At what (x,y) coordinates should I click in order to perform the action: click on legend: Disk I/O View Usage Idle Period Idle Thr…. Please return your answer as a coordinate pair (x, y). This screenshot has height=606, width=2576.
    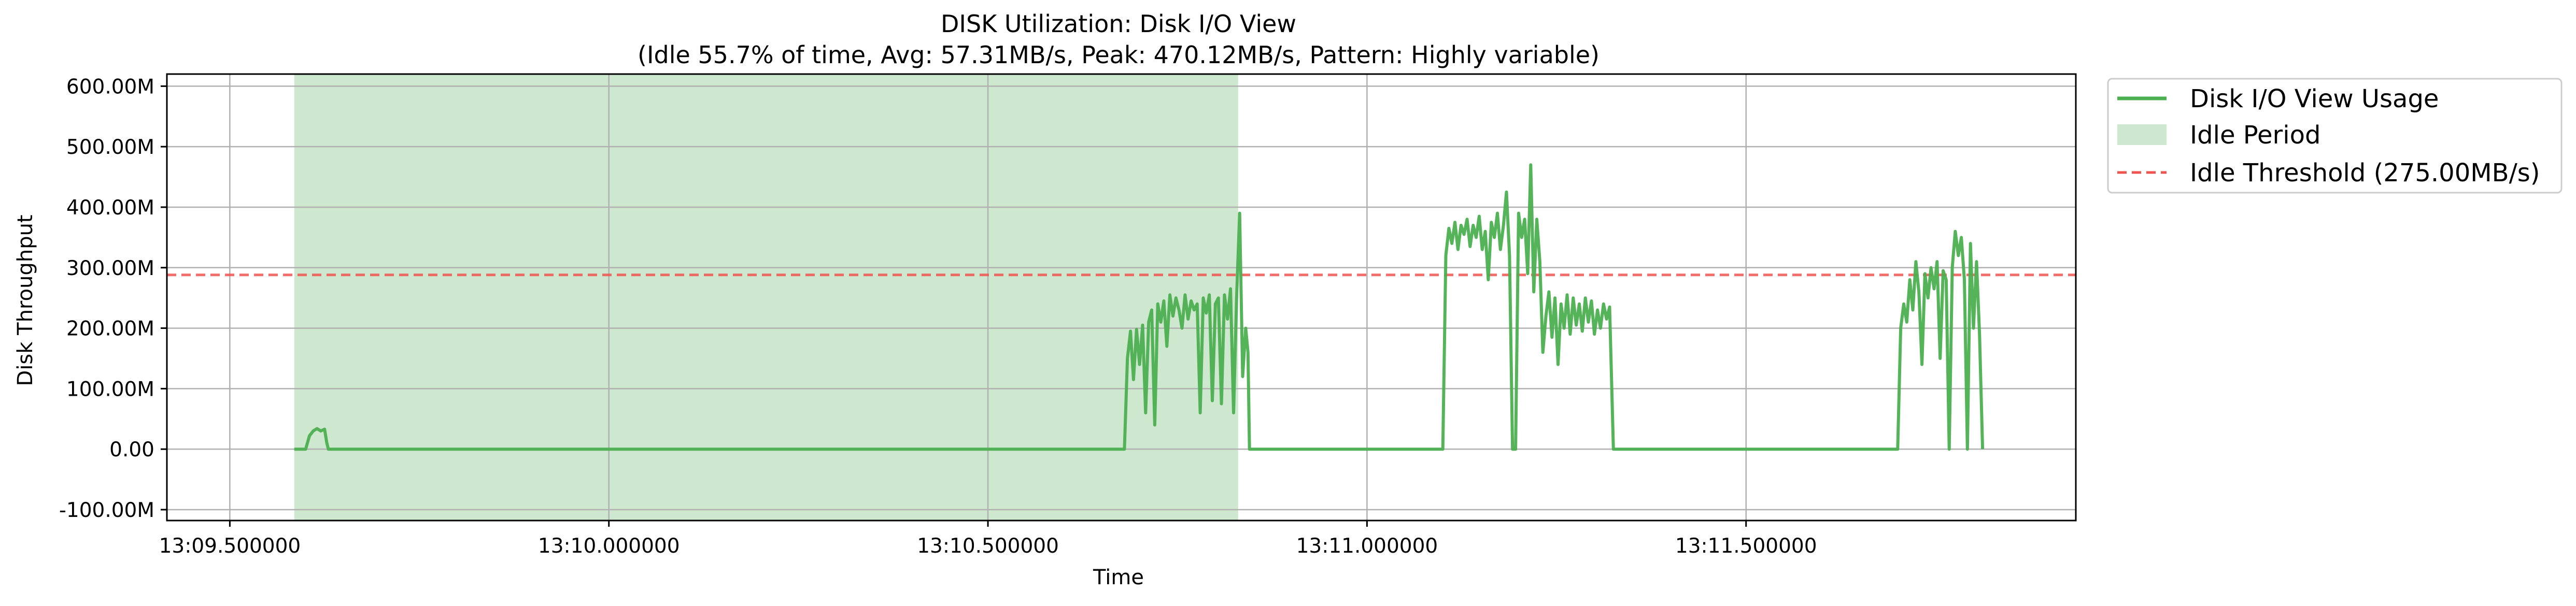
    Looking at the image, I should click on (2335, 136).